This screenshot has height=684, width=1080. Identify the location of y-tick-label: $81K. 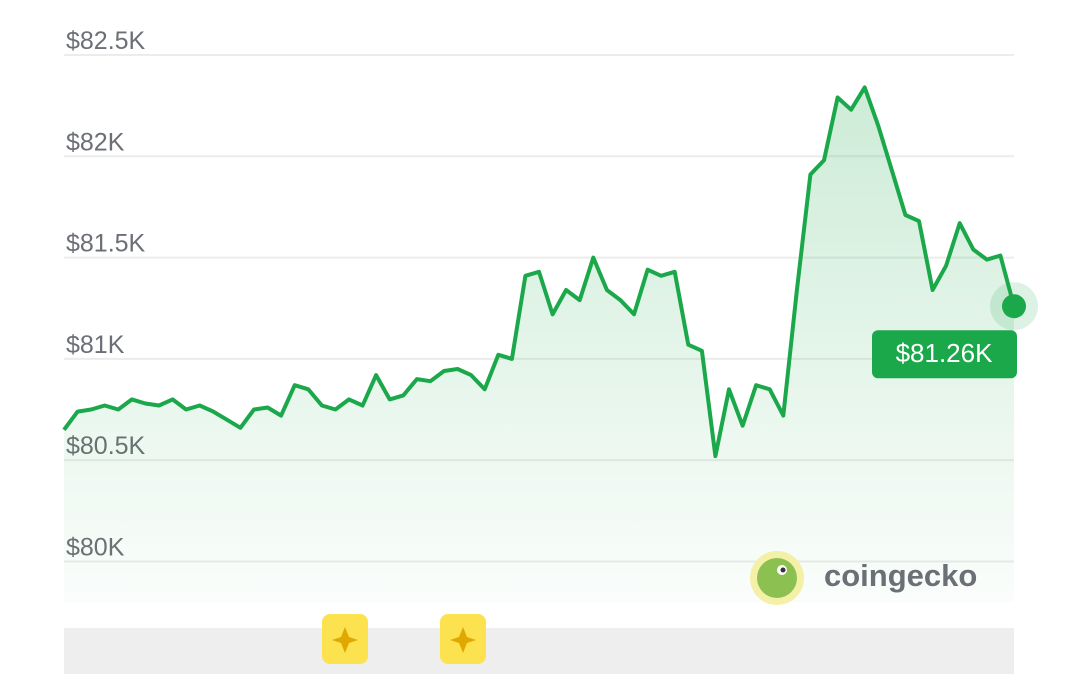
(95, 345).